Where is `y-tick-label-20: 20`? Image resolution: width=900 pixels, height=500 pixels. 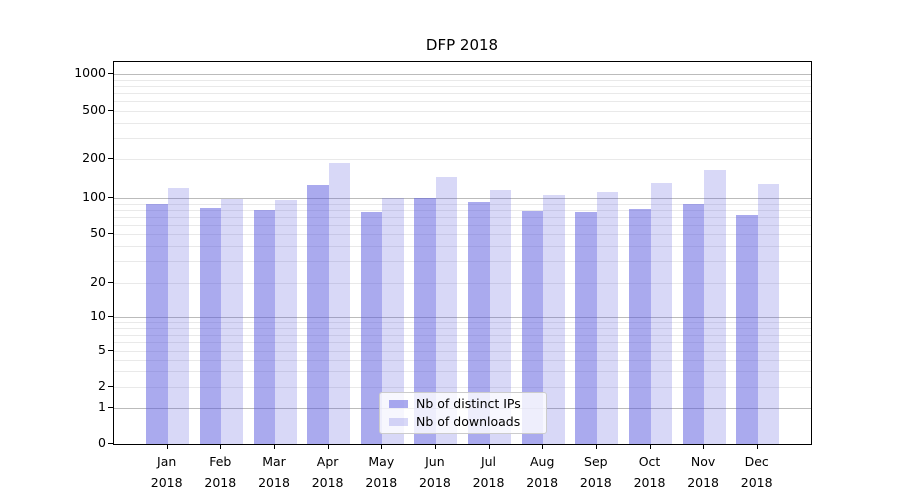 y-tick-label-20: 20 is located at coordinates (98, 281).